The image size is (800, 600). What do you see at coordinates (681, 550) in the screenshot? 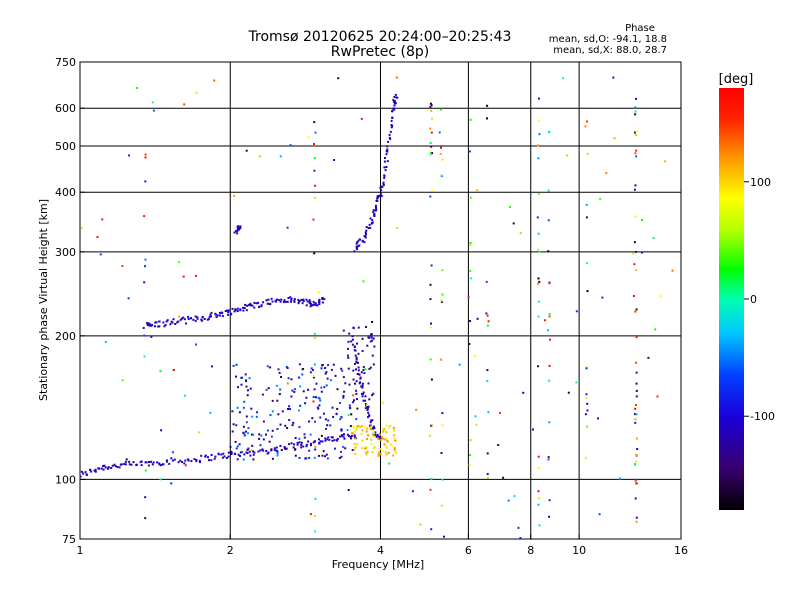
I see `x-tick-label: 16` at bounding box center [681, 550].